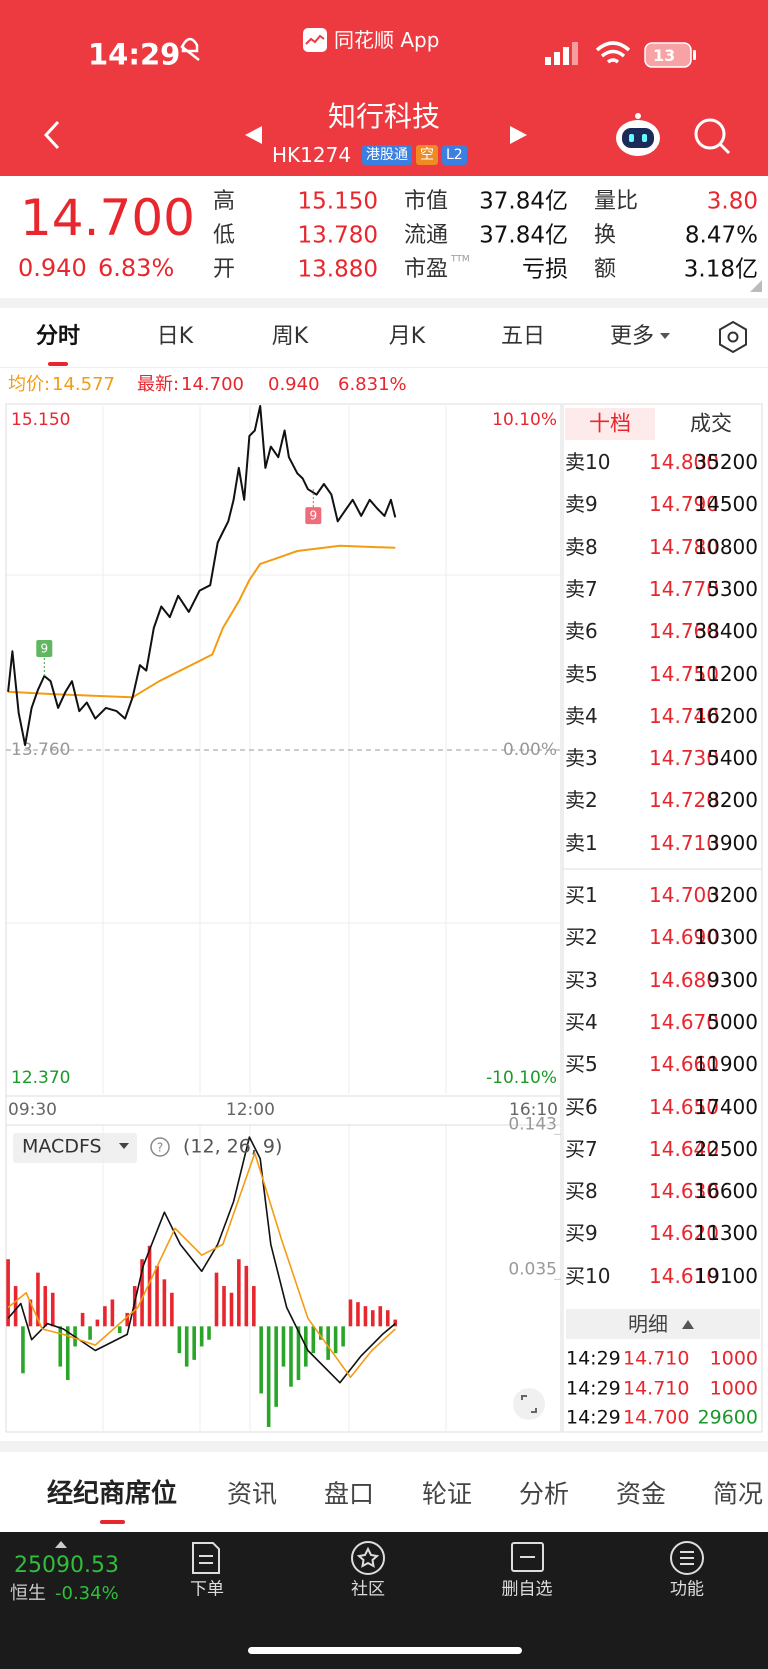  What do you see at coordinates (207, 1589) in the screenshot?
I see `footer-action: 下单` at bounding box center [207, 1589].